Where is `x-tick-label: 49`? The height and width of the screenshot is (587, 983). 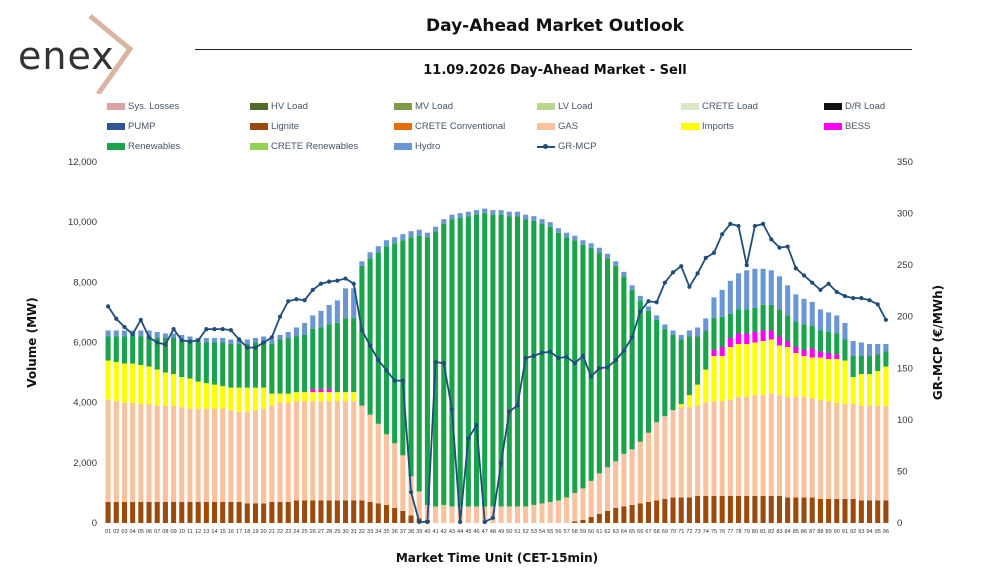
x-tick-label: 49 is located at coordinates (501, 532).